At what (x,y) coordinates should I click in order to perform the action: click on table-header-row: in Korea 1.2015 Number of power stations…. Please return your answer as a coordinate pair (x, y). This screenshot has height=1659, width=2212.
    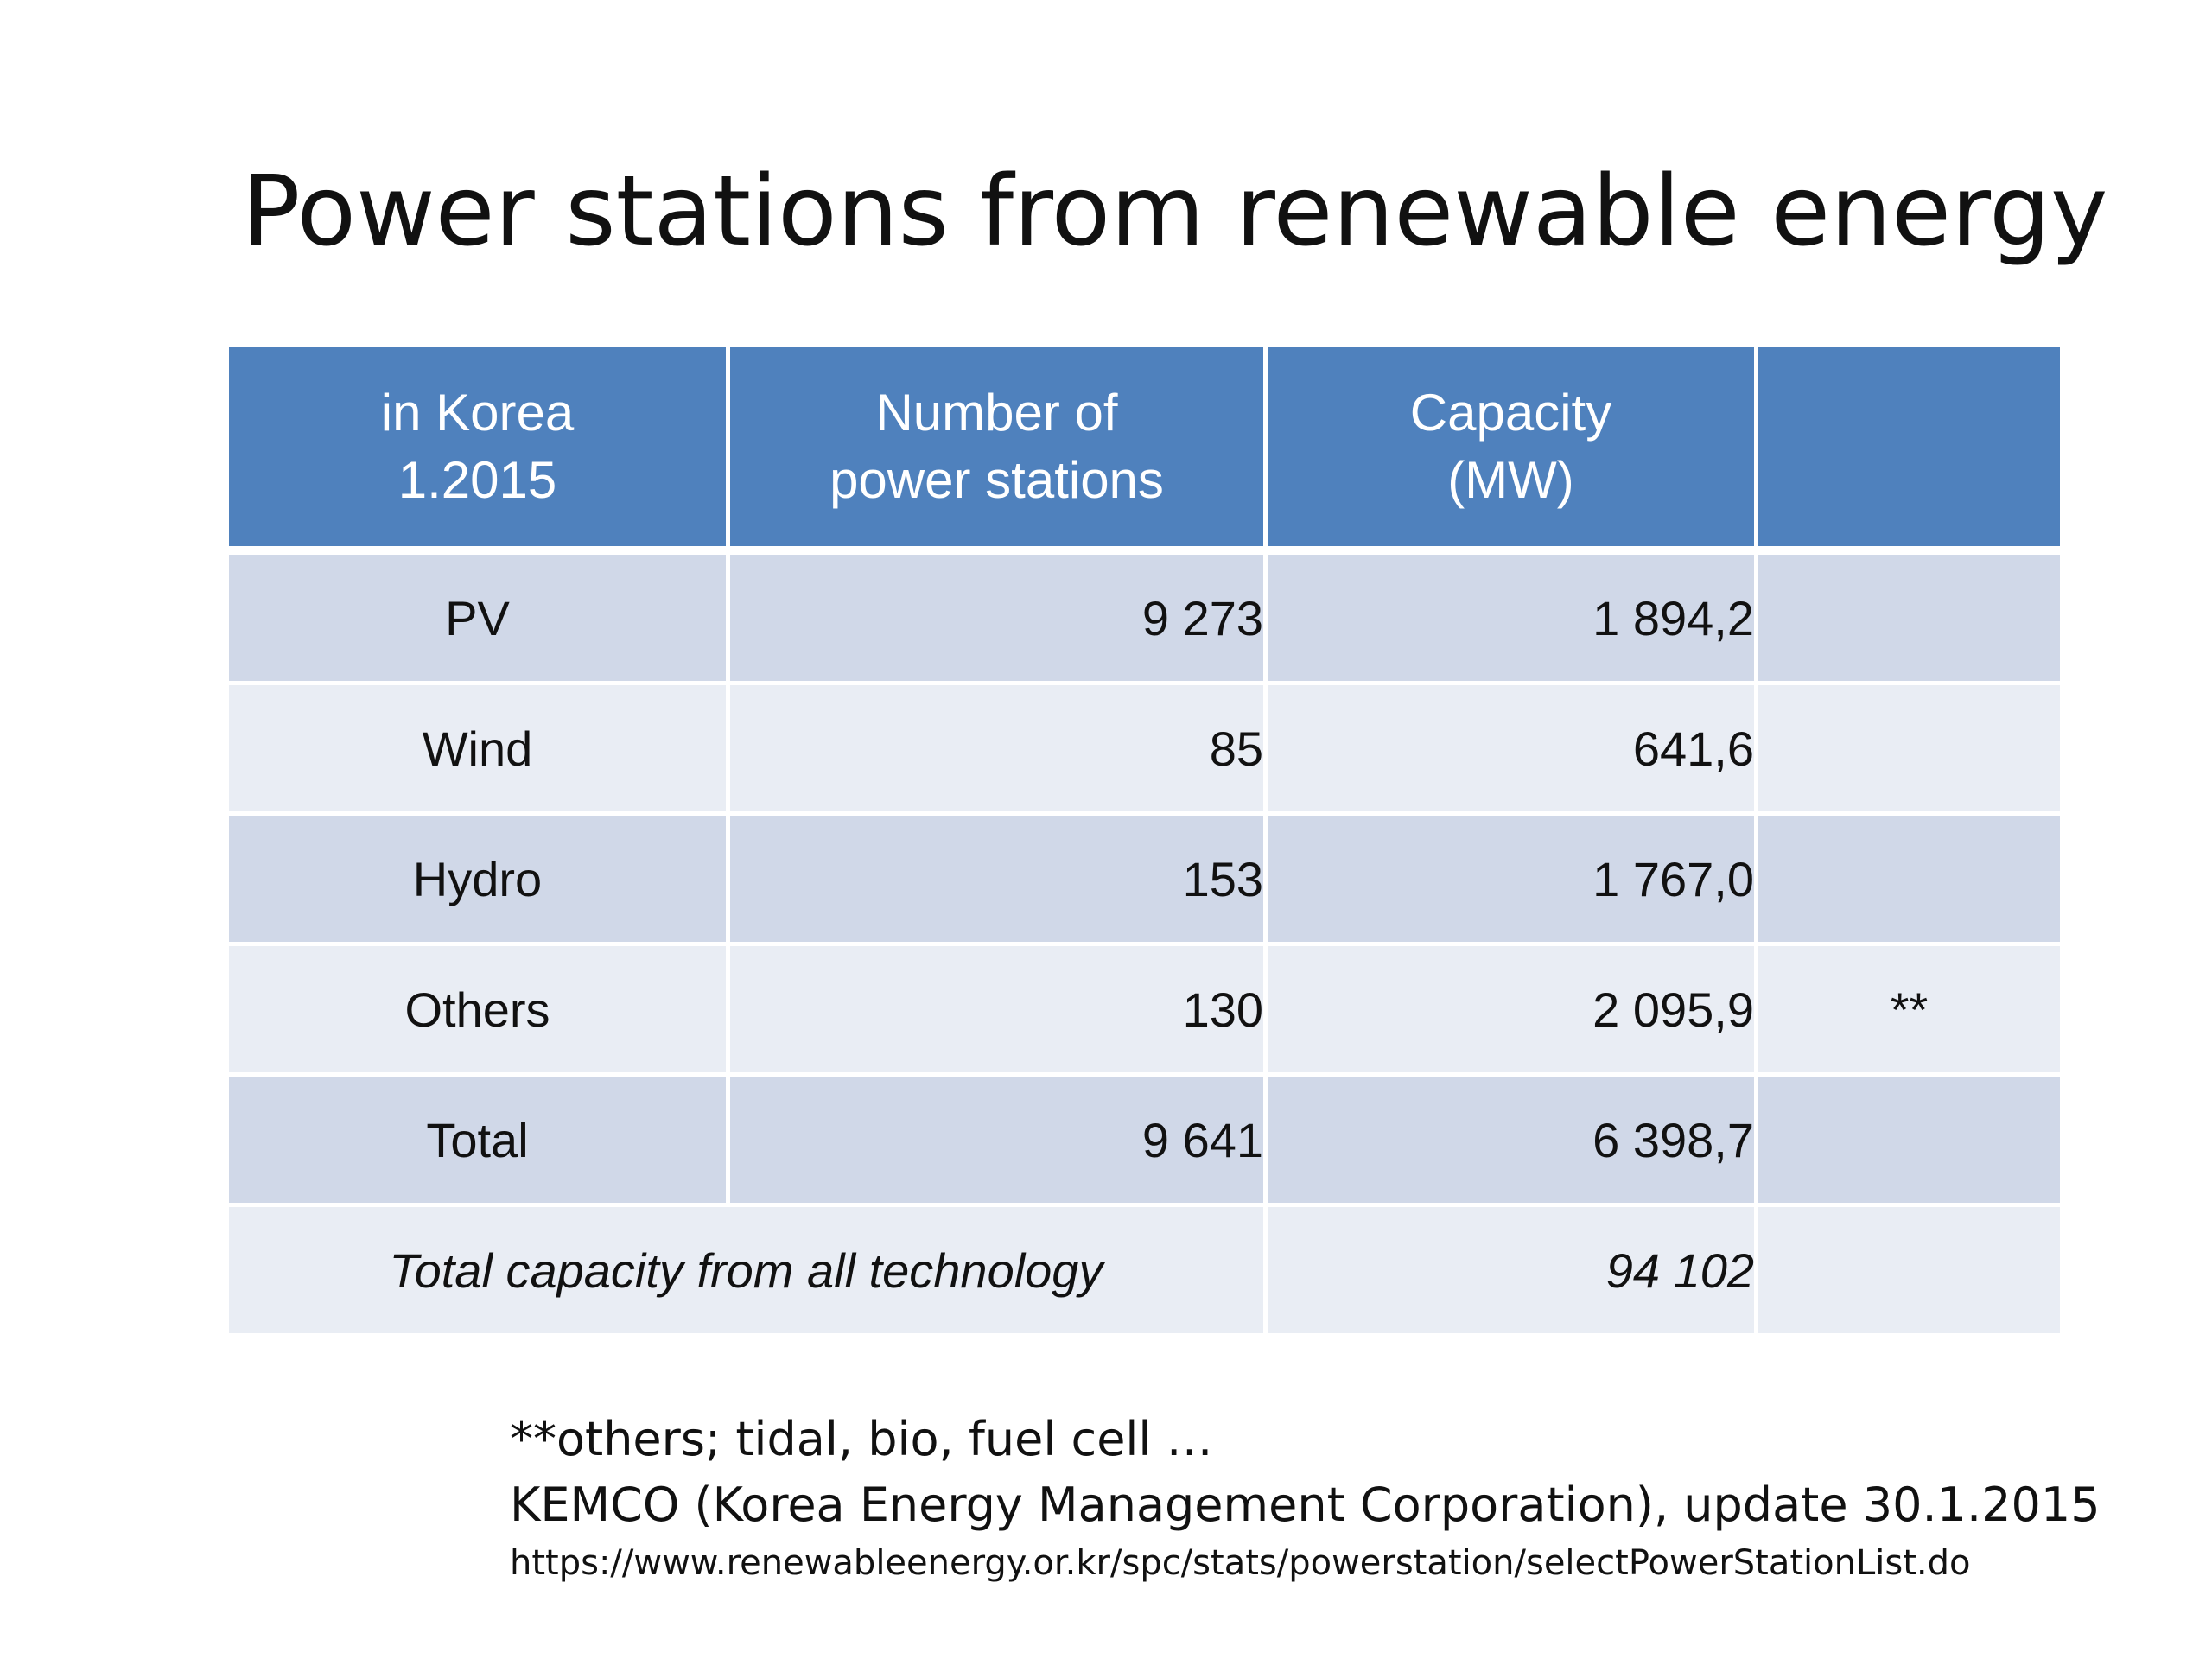
    Looking at the image, I should click on (1144, 449).